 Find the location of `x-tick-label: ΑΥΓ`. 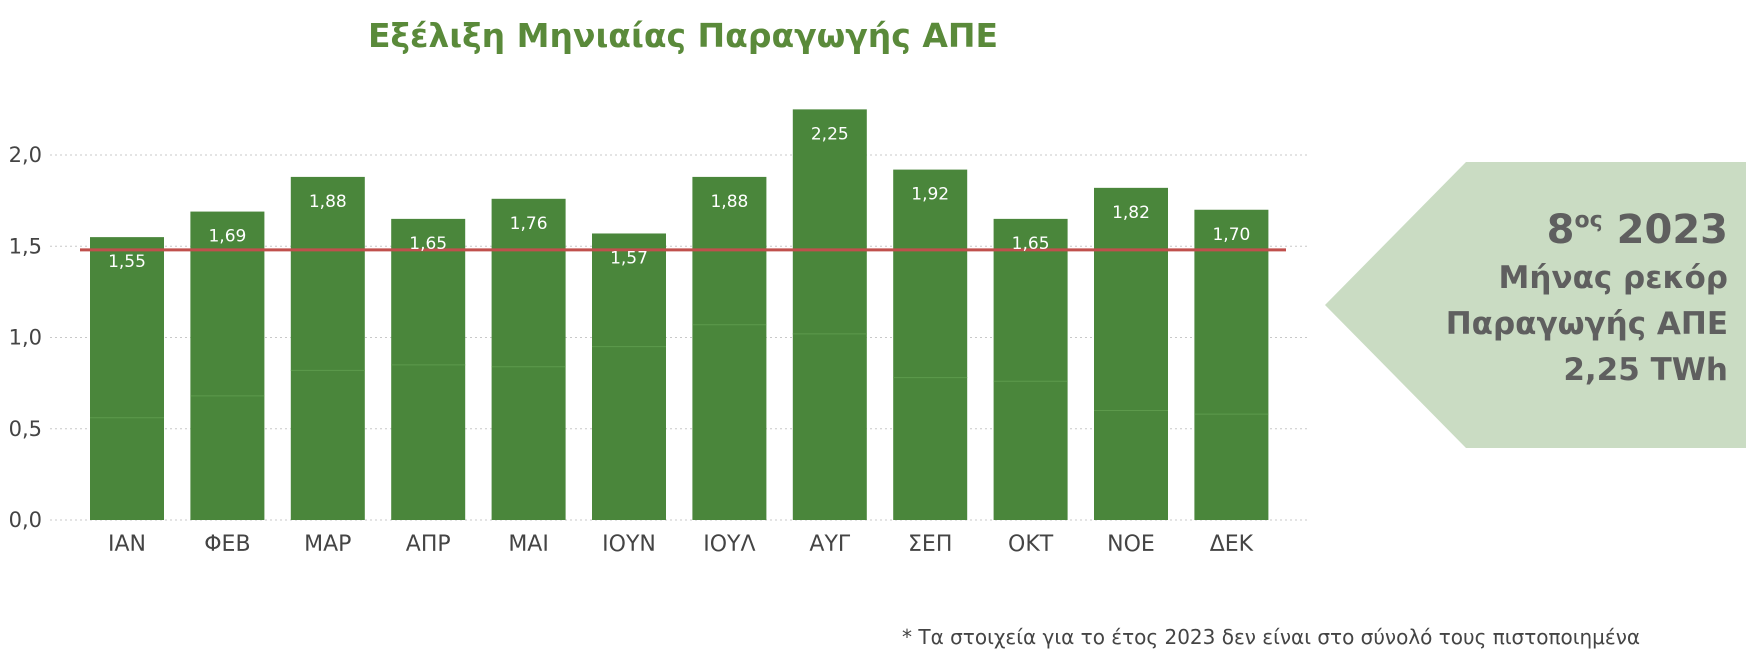

x-tick-label: ΑΥΓ is located at coordinates (829, 544).